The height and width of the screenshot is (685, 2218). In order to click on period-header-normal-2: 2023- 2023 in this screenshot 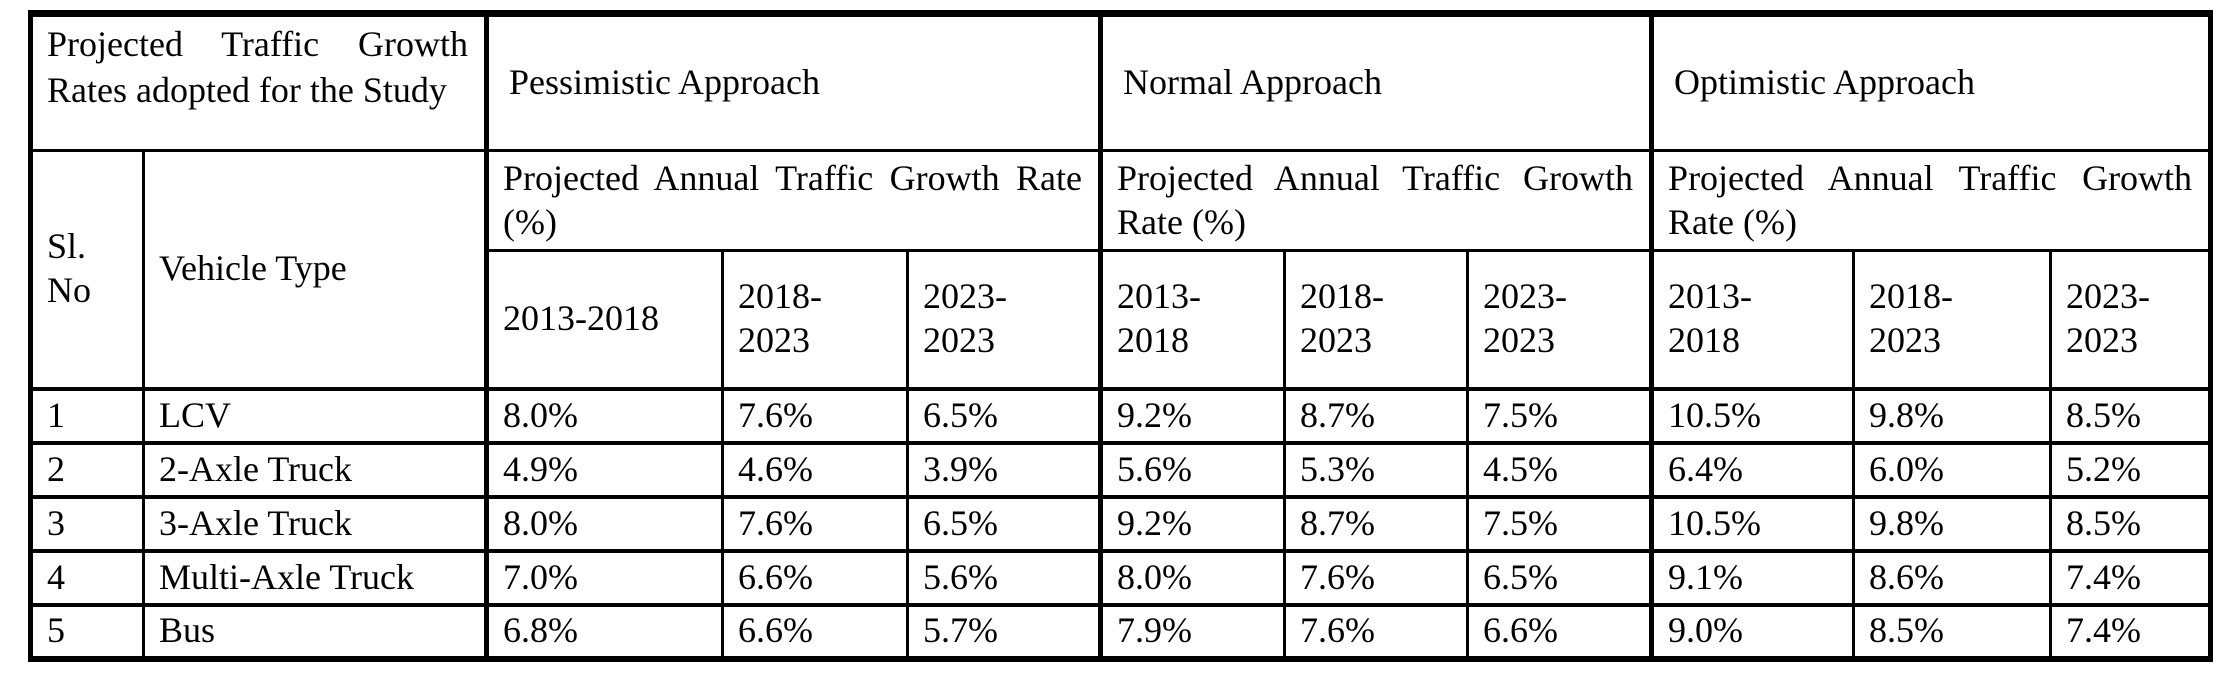, I will do `click(1560, 319)`.